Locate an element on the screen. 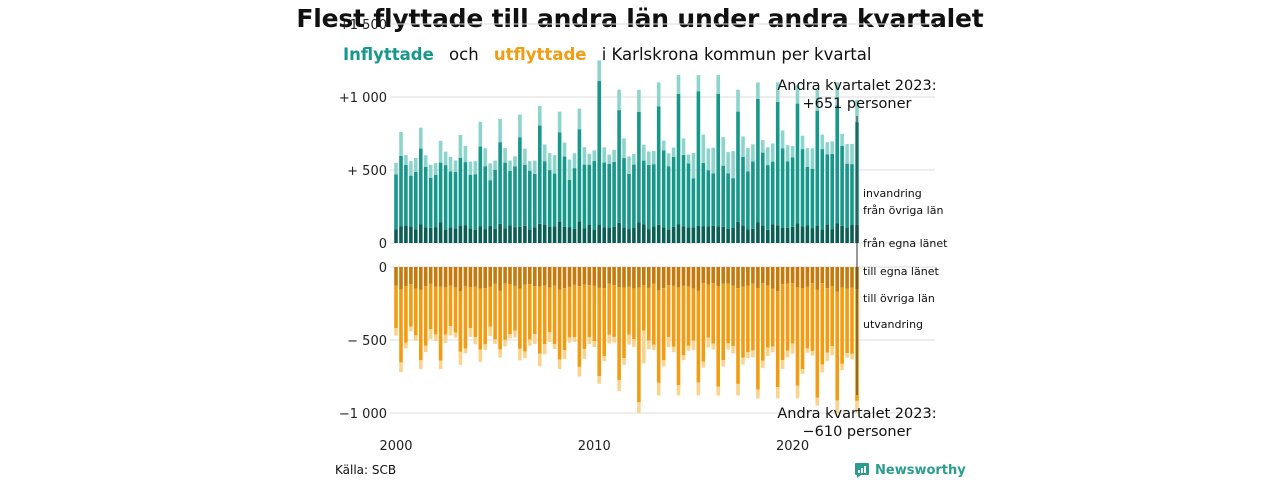 This screenshot has width=1280, height=480. legend-inflyttade: Inflyttade is located at coordinates (388, 54).